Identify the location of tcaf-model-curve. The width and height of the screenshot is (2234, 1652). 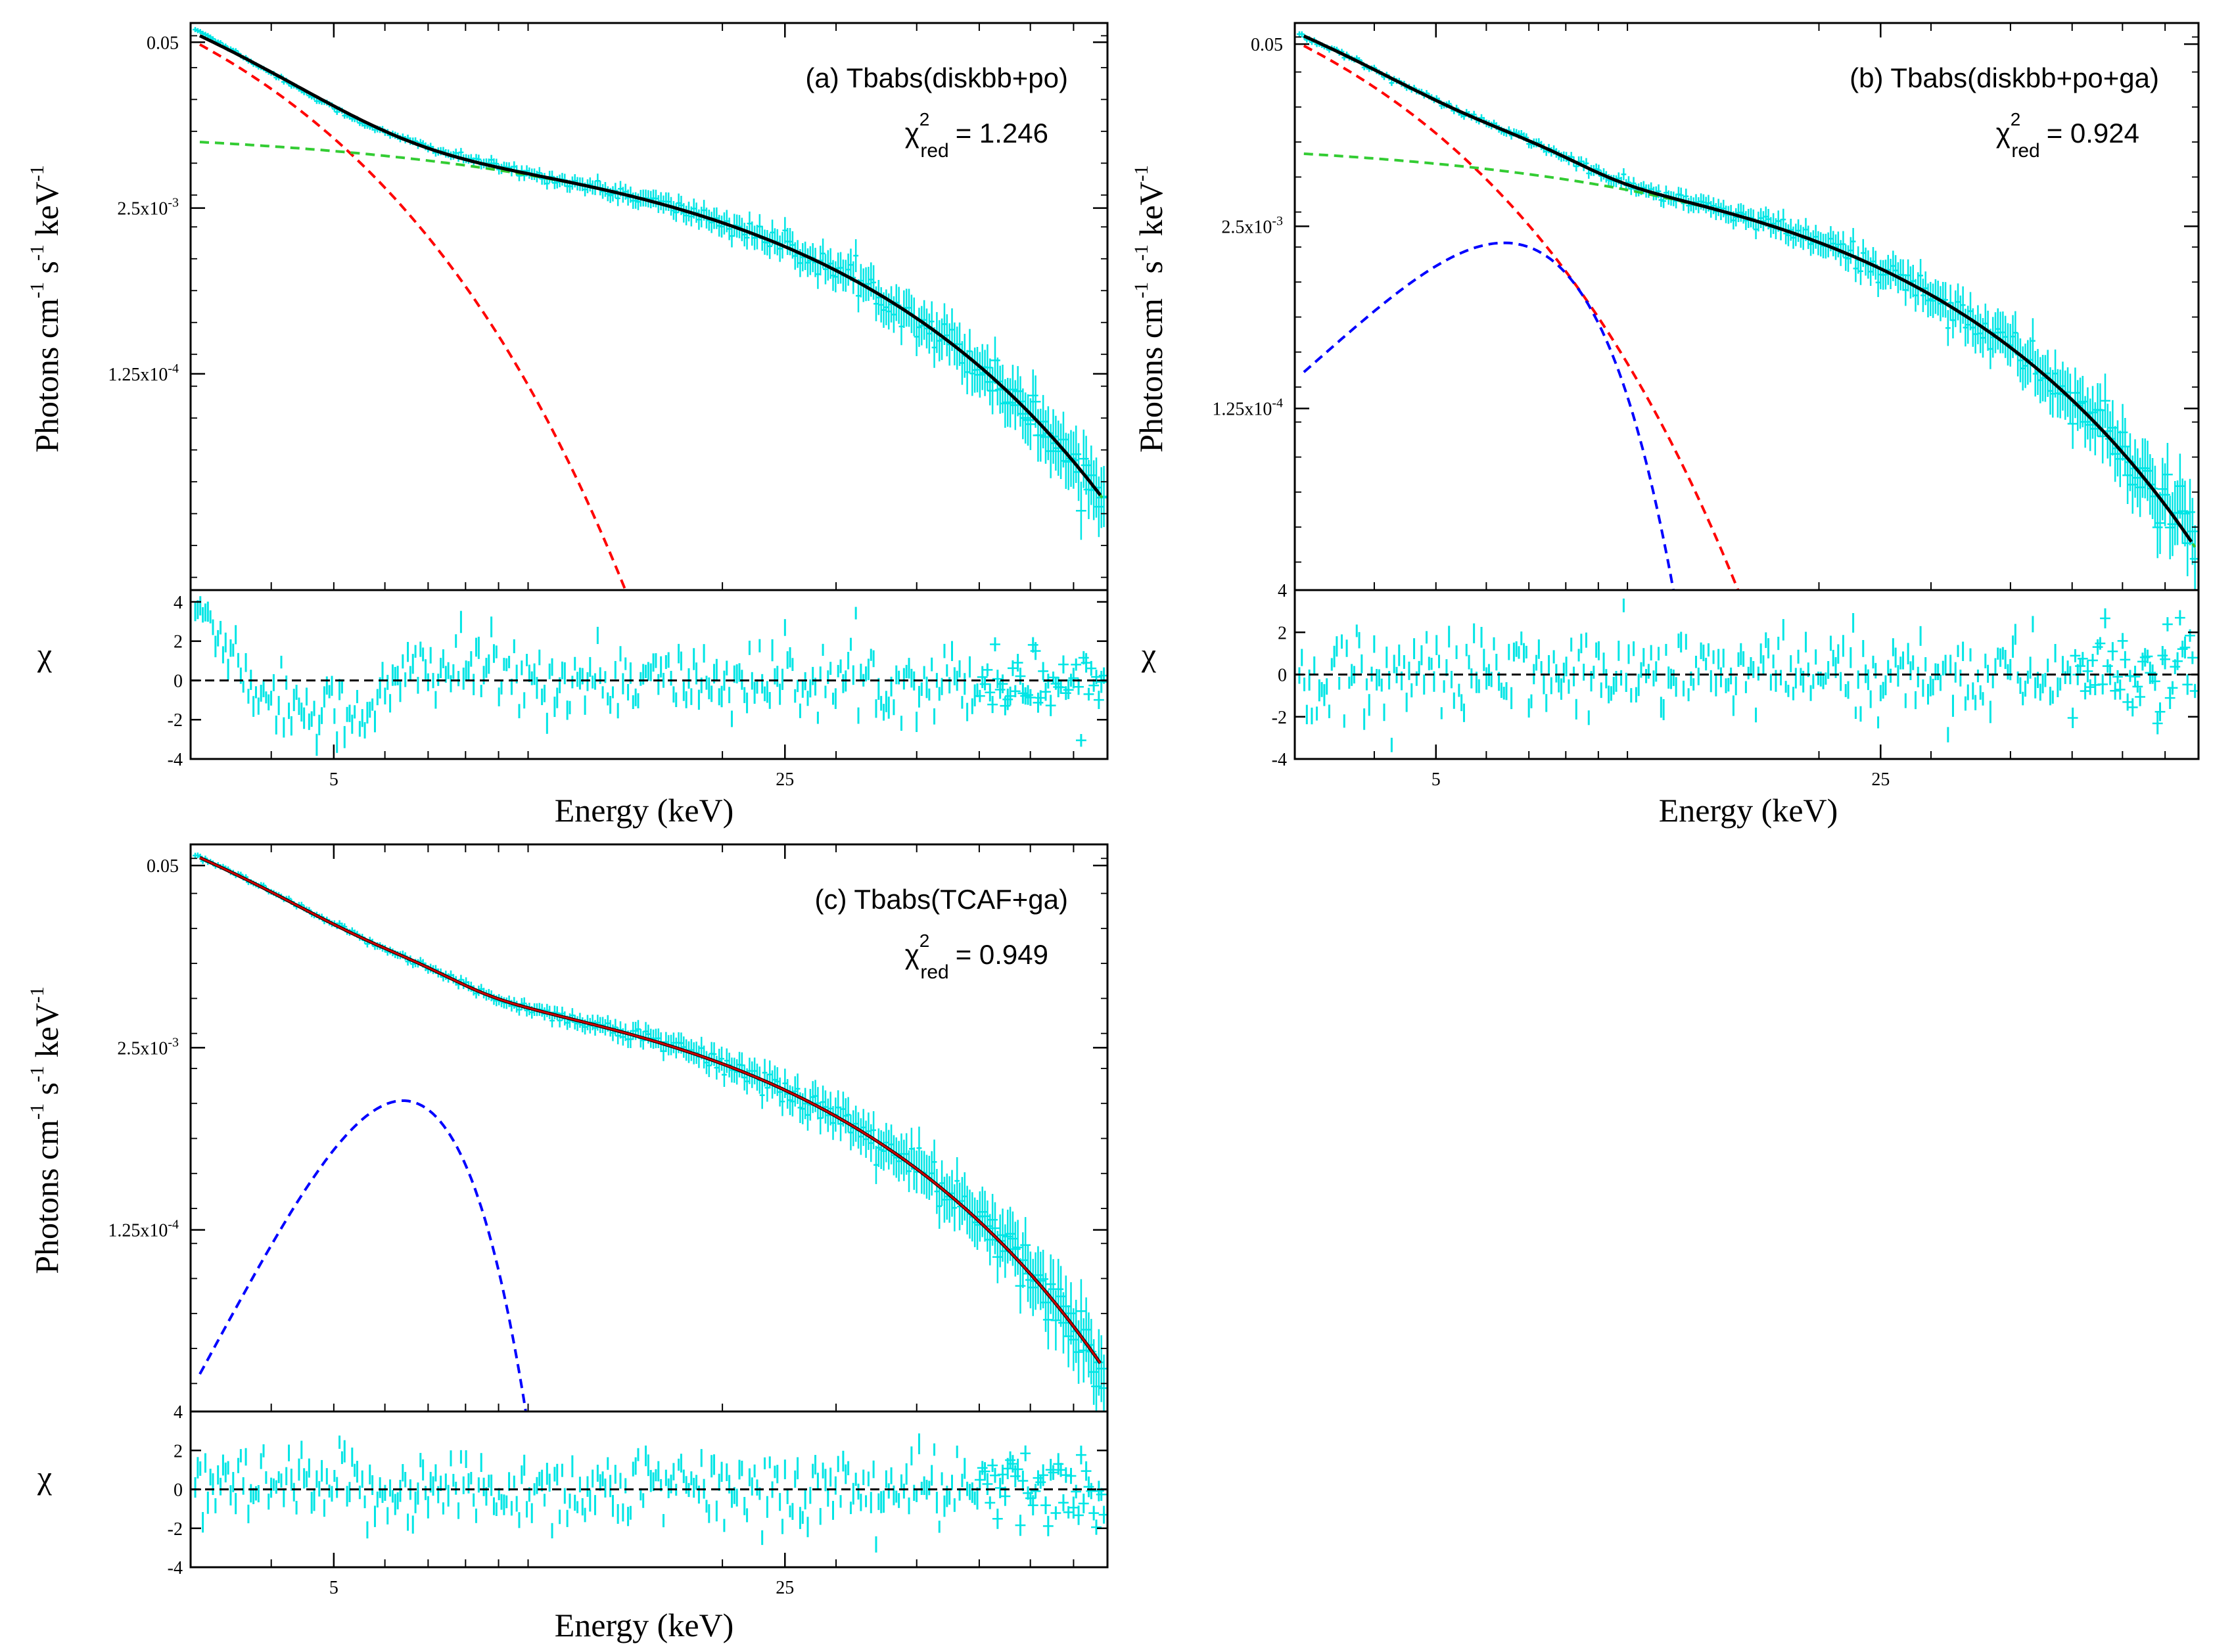
(650, 1110).